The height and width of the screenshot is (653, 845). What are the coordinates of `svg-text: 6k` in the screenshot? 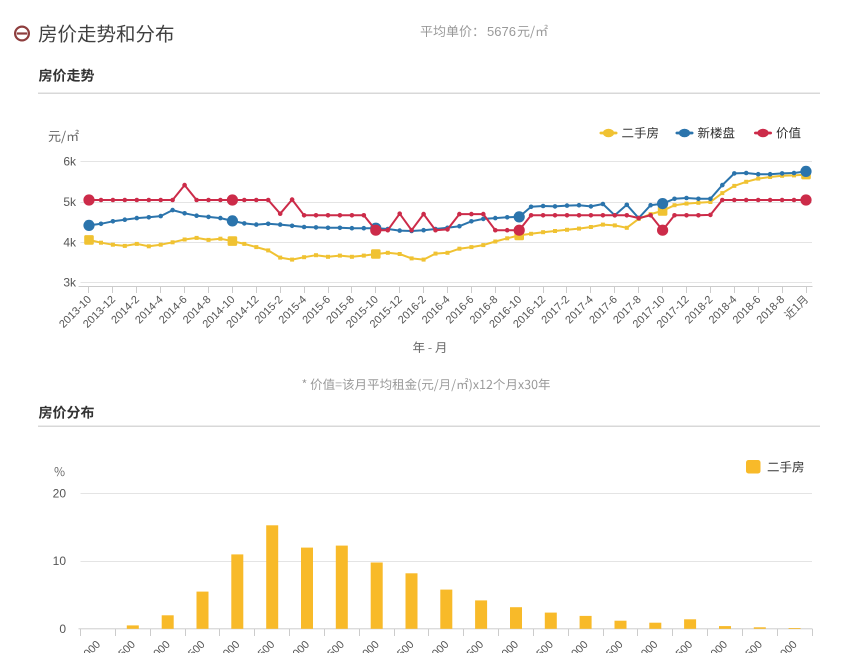 It's located at (70, 162).